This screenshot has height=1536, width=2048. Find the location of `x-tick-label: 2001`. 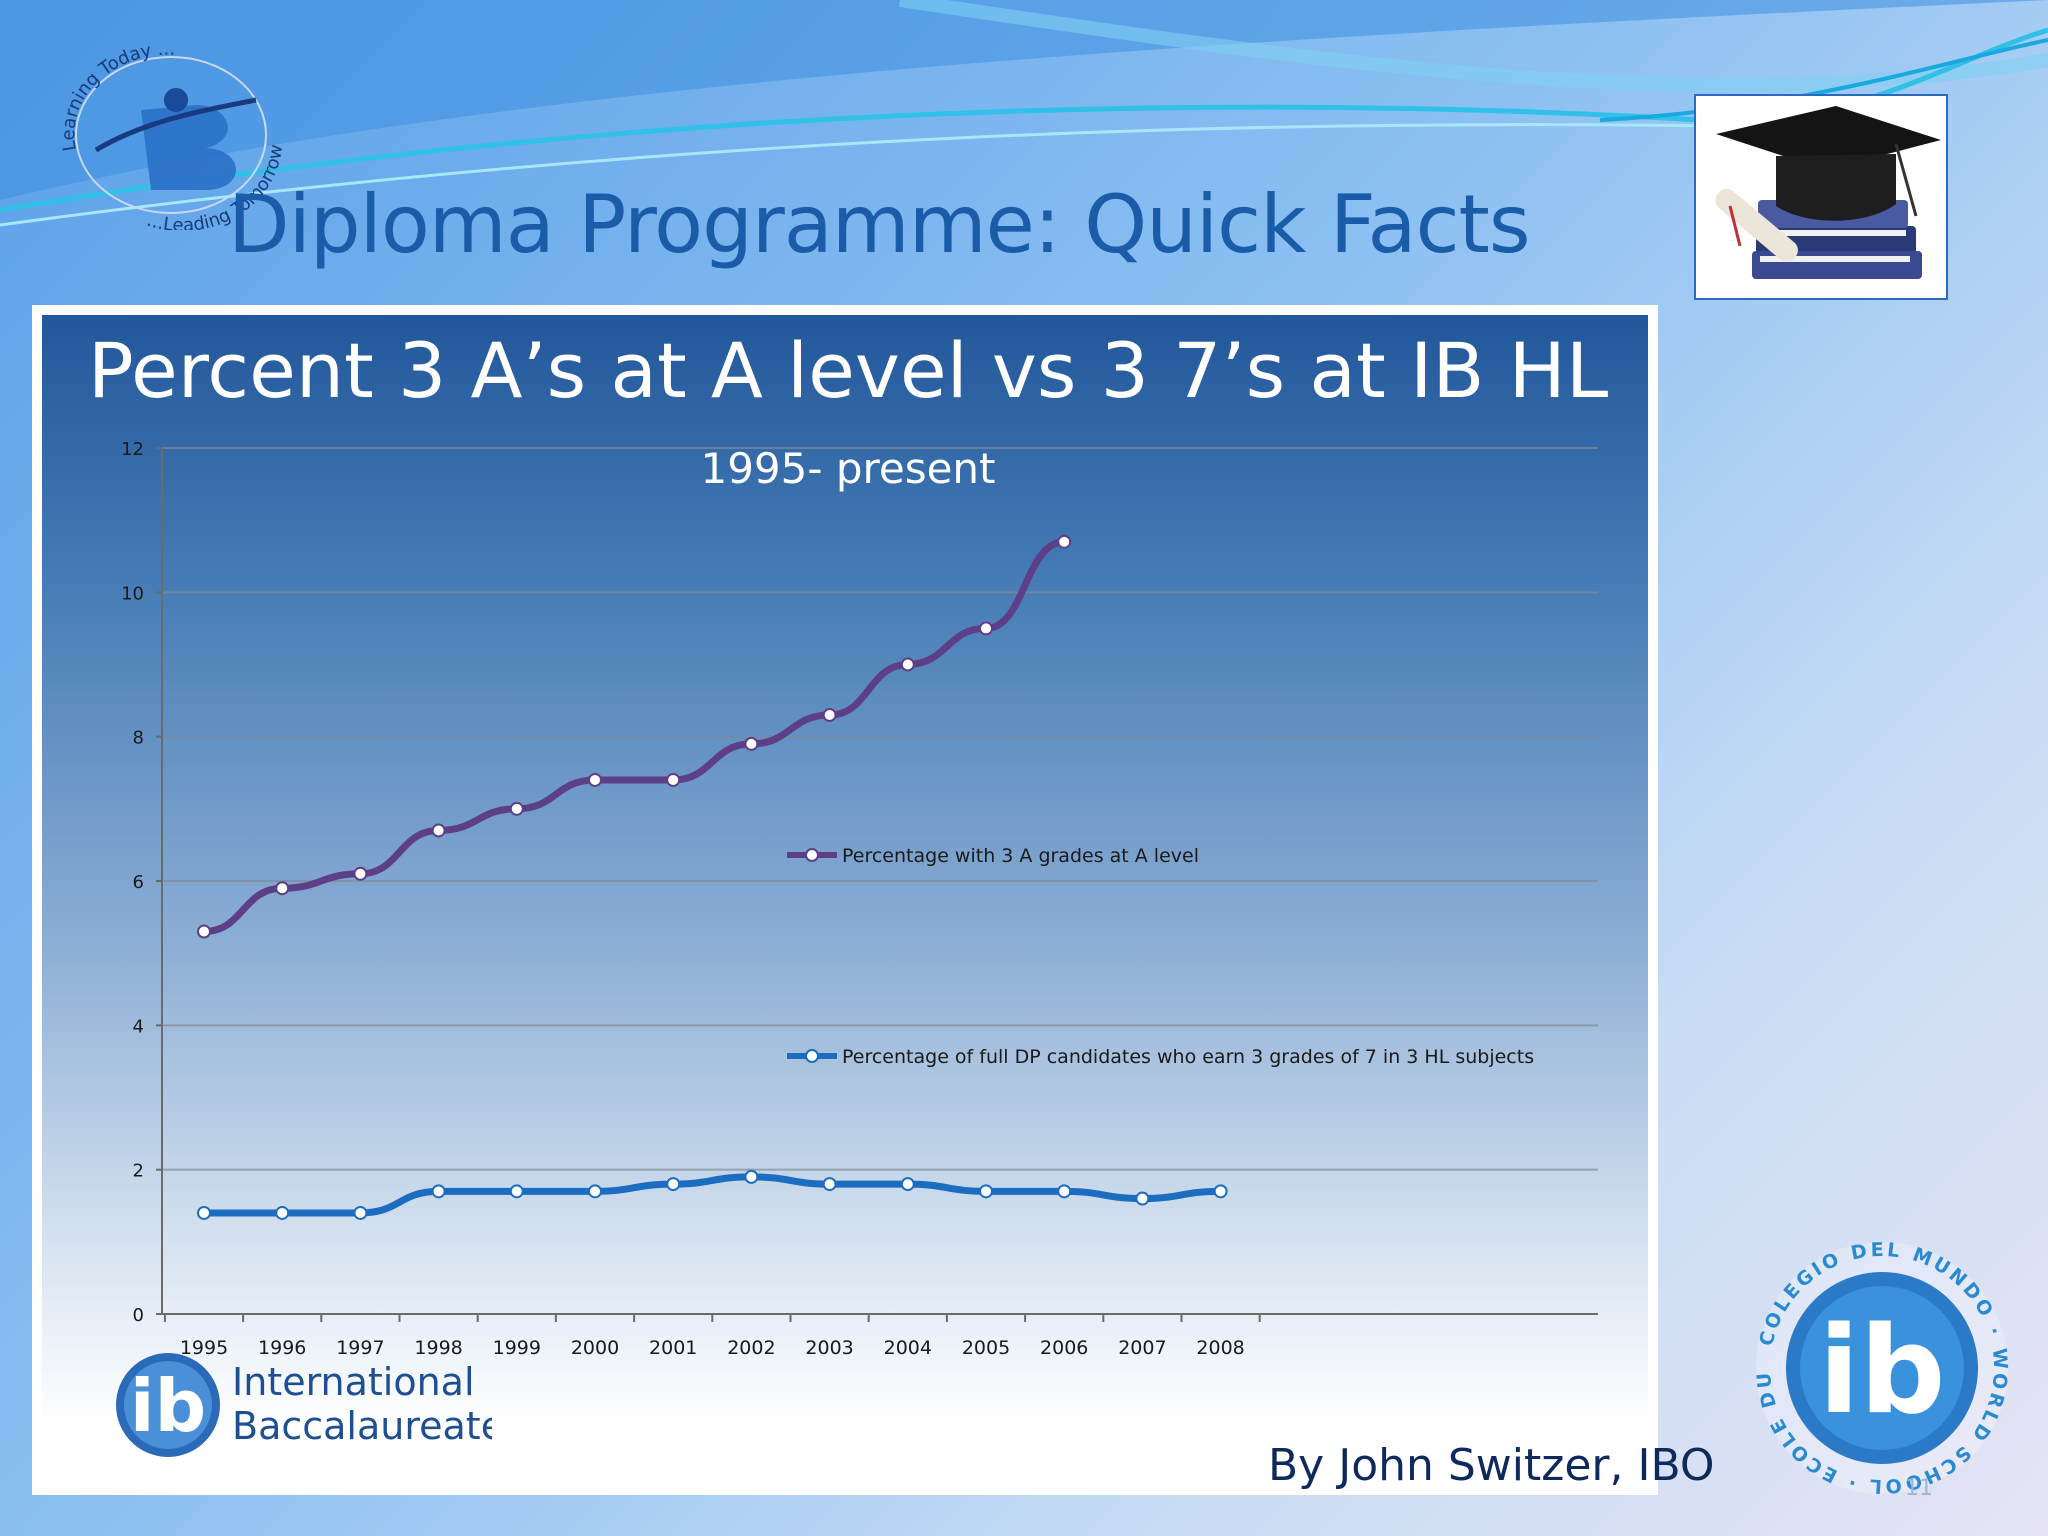

x-tick-label: 2001 is located at coordinates (673, 1348).